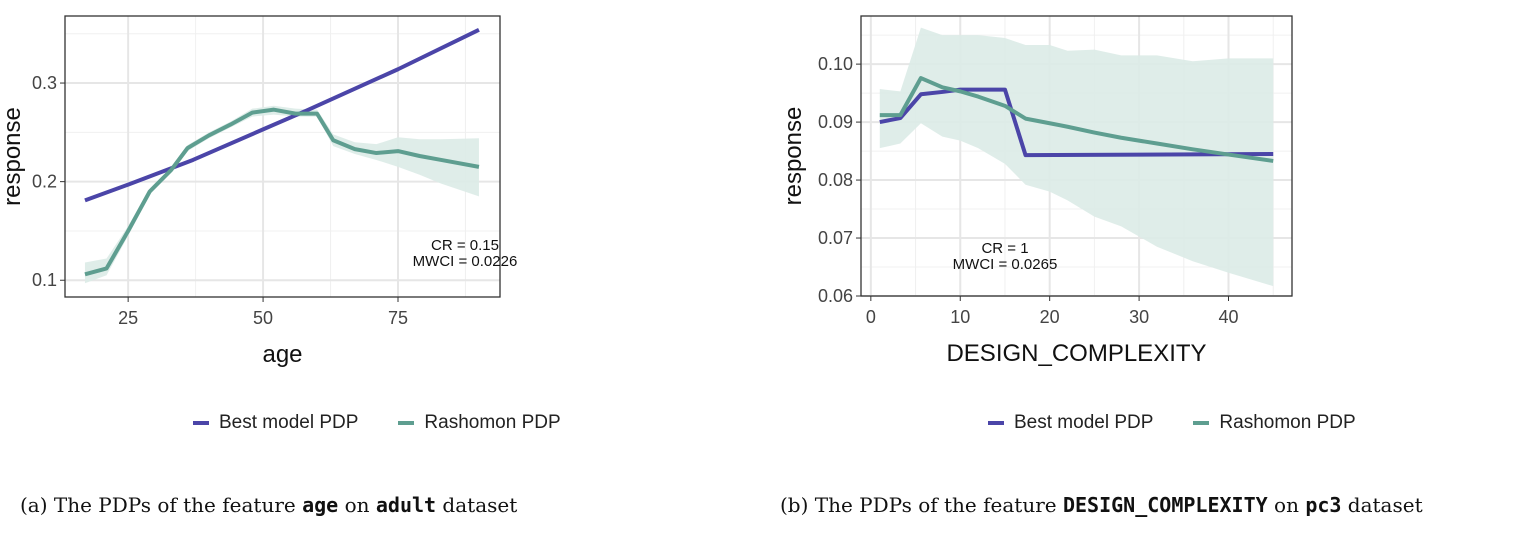 The height and width of the screenshot is (555, 1530). Describe the element at coordinates (1076, 353) in the screenshot. I see `x-axis-label: DESIGN_COMPLEXITY` at that location.